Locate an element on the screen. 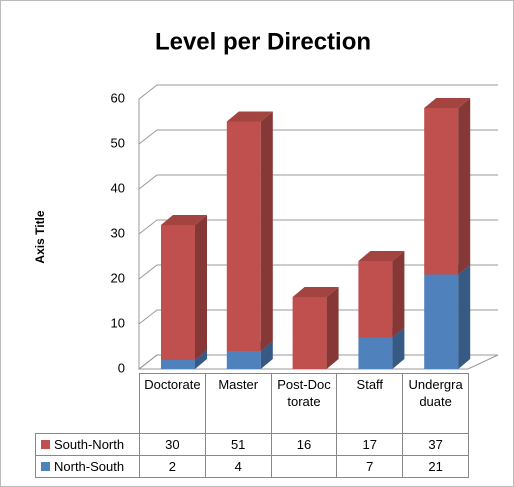  table-value: 21 is located at coordinates (435, 466).